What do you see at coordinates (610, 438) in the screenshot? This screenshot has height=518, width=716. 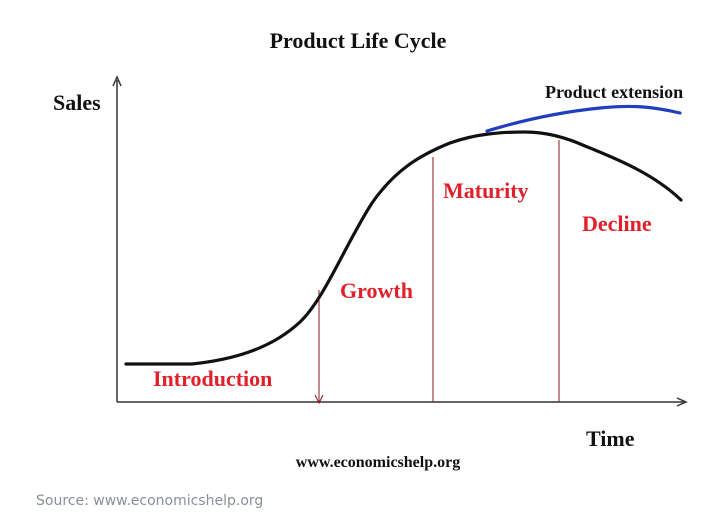 I see `x-axis-label: Time` at bounding box center [610, 438].